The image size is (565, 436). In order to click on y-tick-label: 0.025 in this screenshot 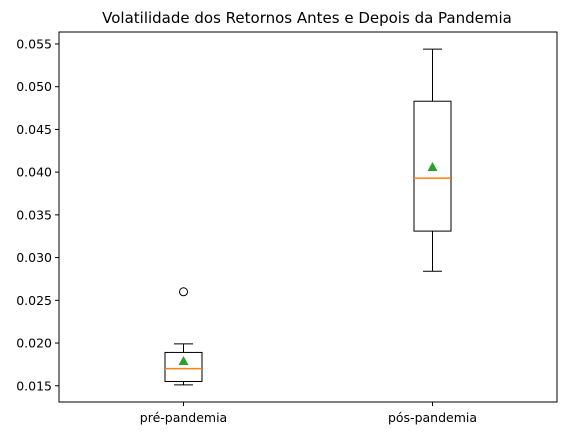, I will do `click(34, 300)`.